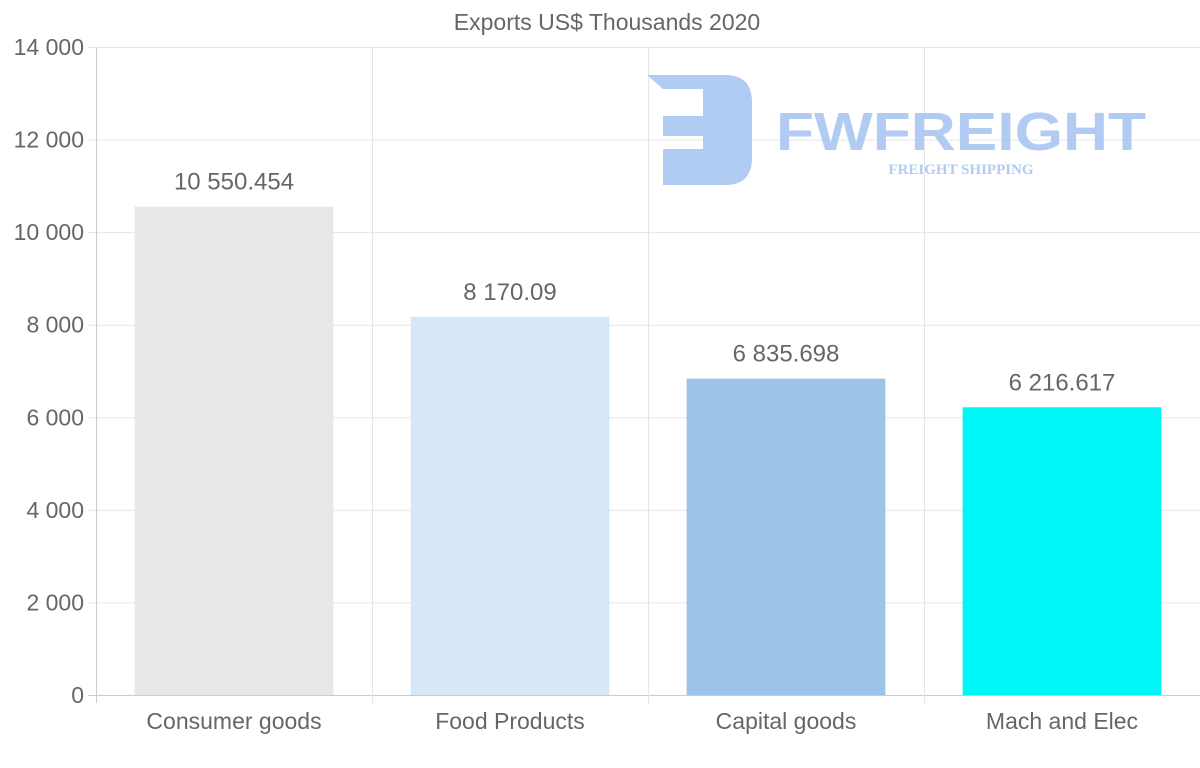 Image resolution: width=1200 pixels, height=768 pixels. What do you see at coordinates (510, 721) in the screenshot?
I see `x-tick-label: Food Products` at bounding box center [510, 721].